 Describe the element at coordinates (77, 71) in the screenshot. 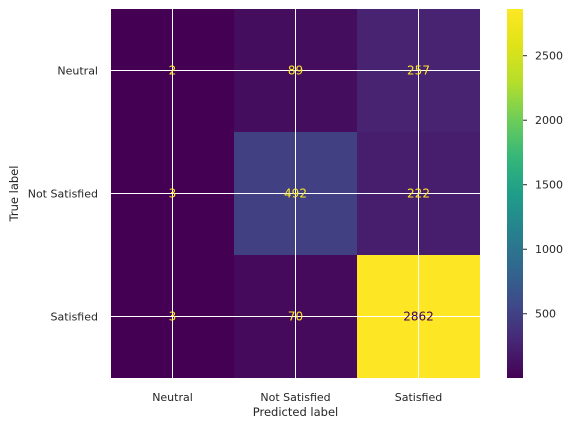

I see `y-tick-label: Neutral` at that location.